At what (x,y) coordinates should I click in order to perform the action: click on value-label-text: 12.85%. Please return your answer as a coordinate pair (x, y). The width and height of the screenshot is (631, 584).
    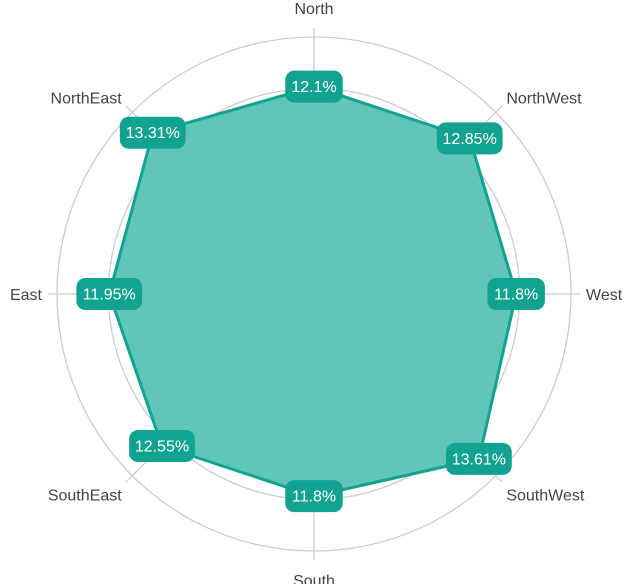
    Looking at the image, I should click on (470, 139).